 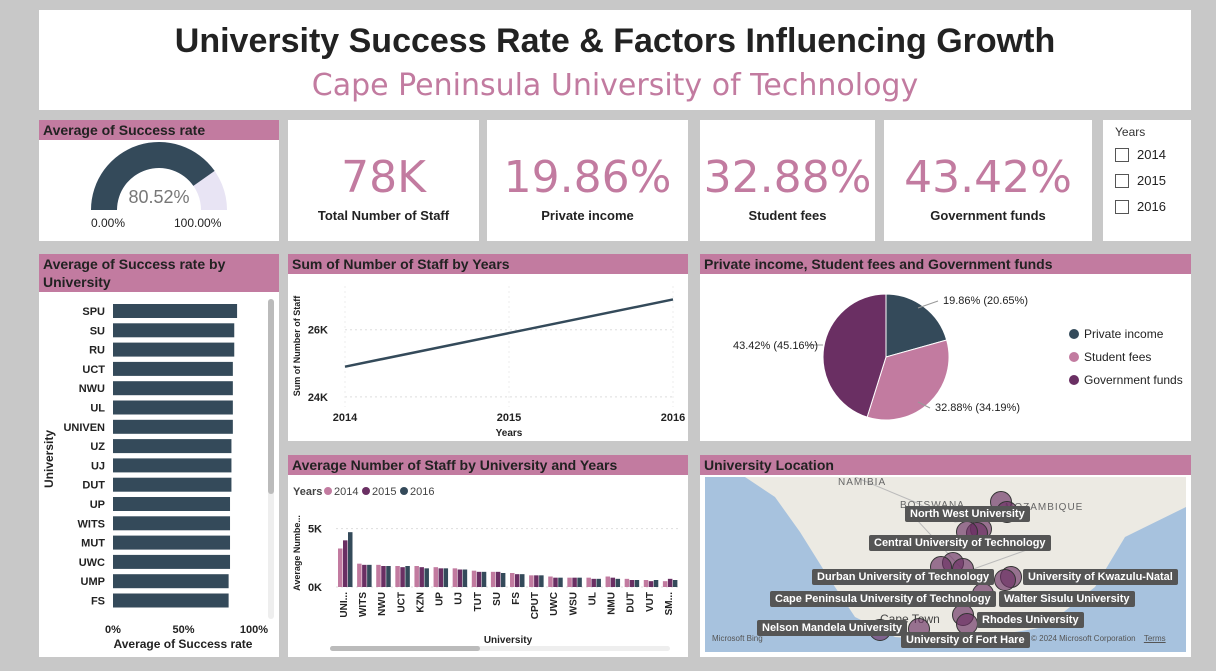 I want to click on kpi-label: Private income, so click(x=587, y=215).